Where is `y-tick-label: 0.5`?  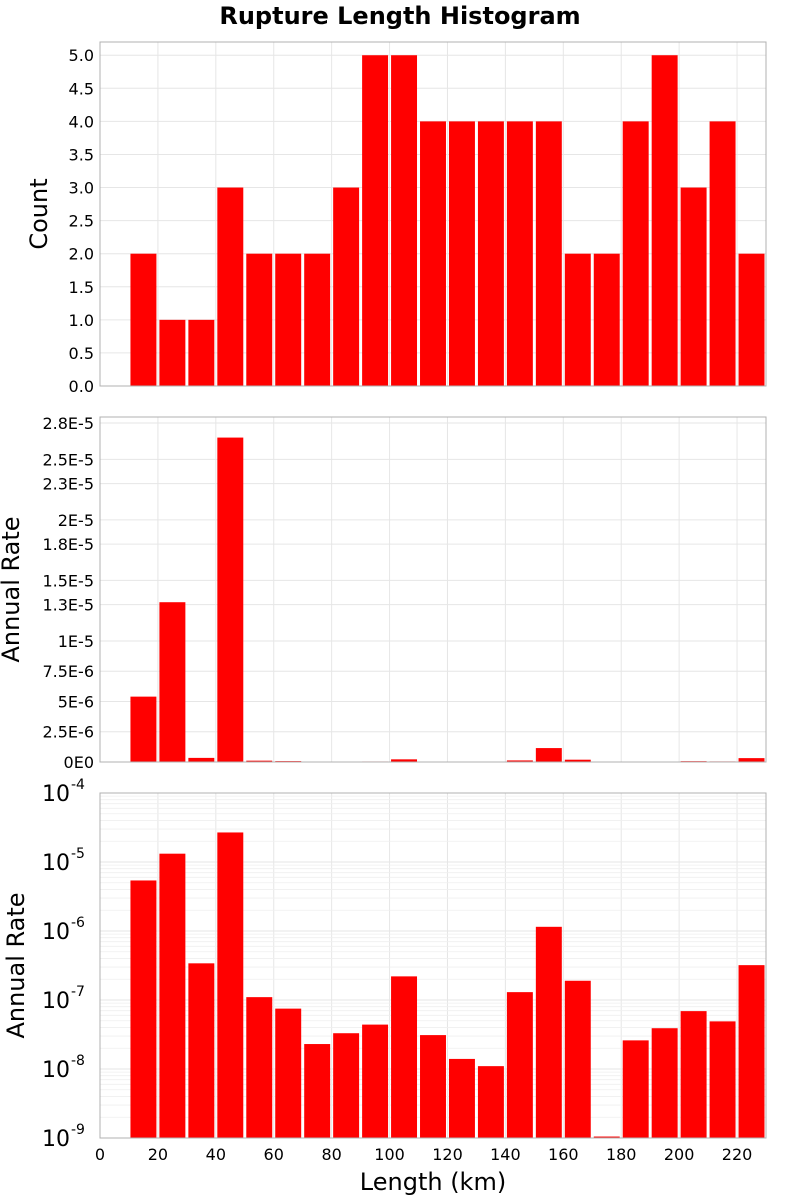
y-tick-label: 0.5 is located at coordinates (81, 353).